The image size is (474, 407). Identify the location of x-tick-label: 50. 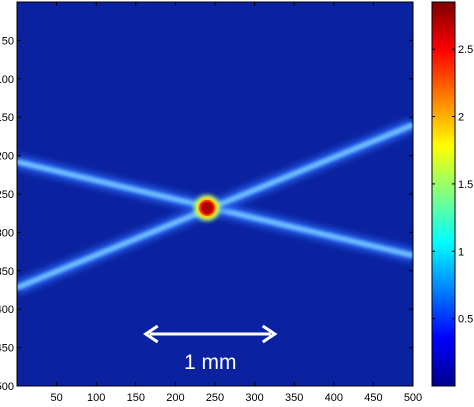
(56, 398).